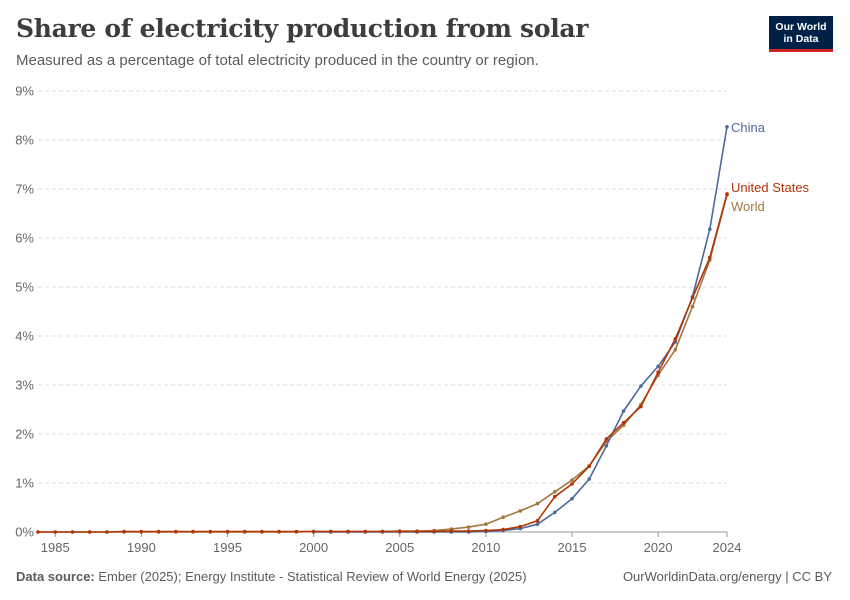 This screenshot has height=600, width=850. I want to click on footer-link: OurWorldinData.org/energy | CC BY, so click(727, 576).